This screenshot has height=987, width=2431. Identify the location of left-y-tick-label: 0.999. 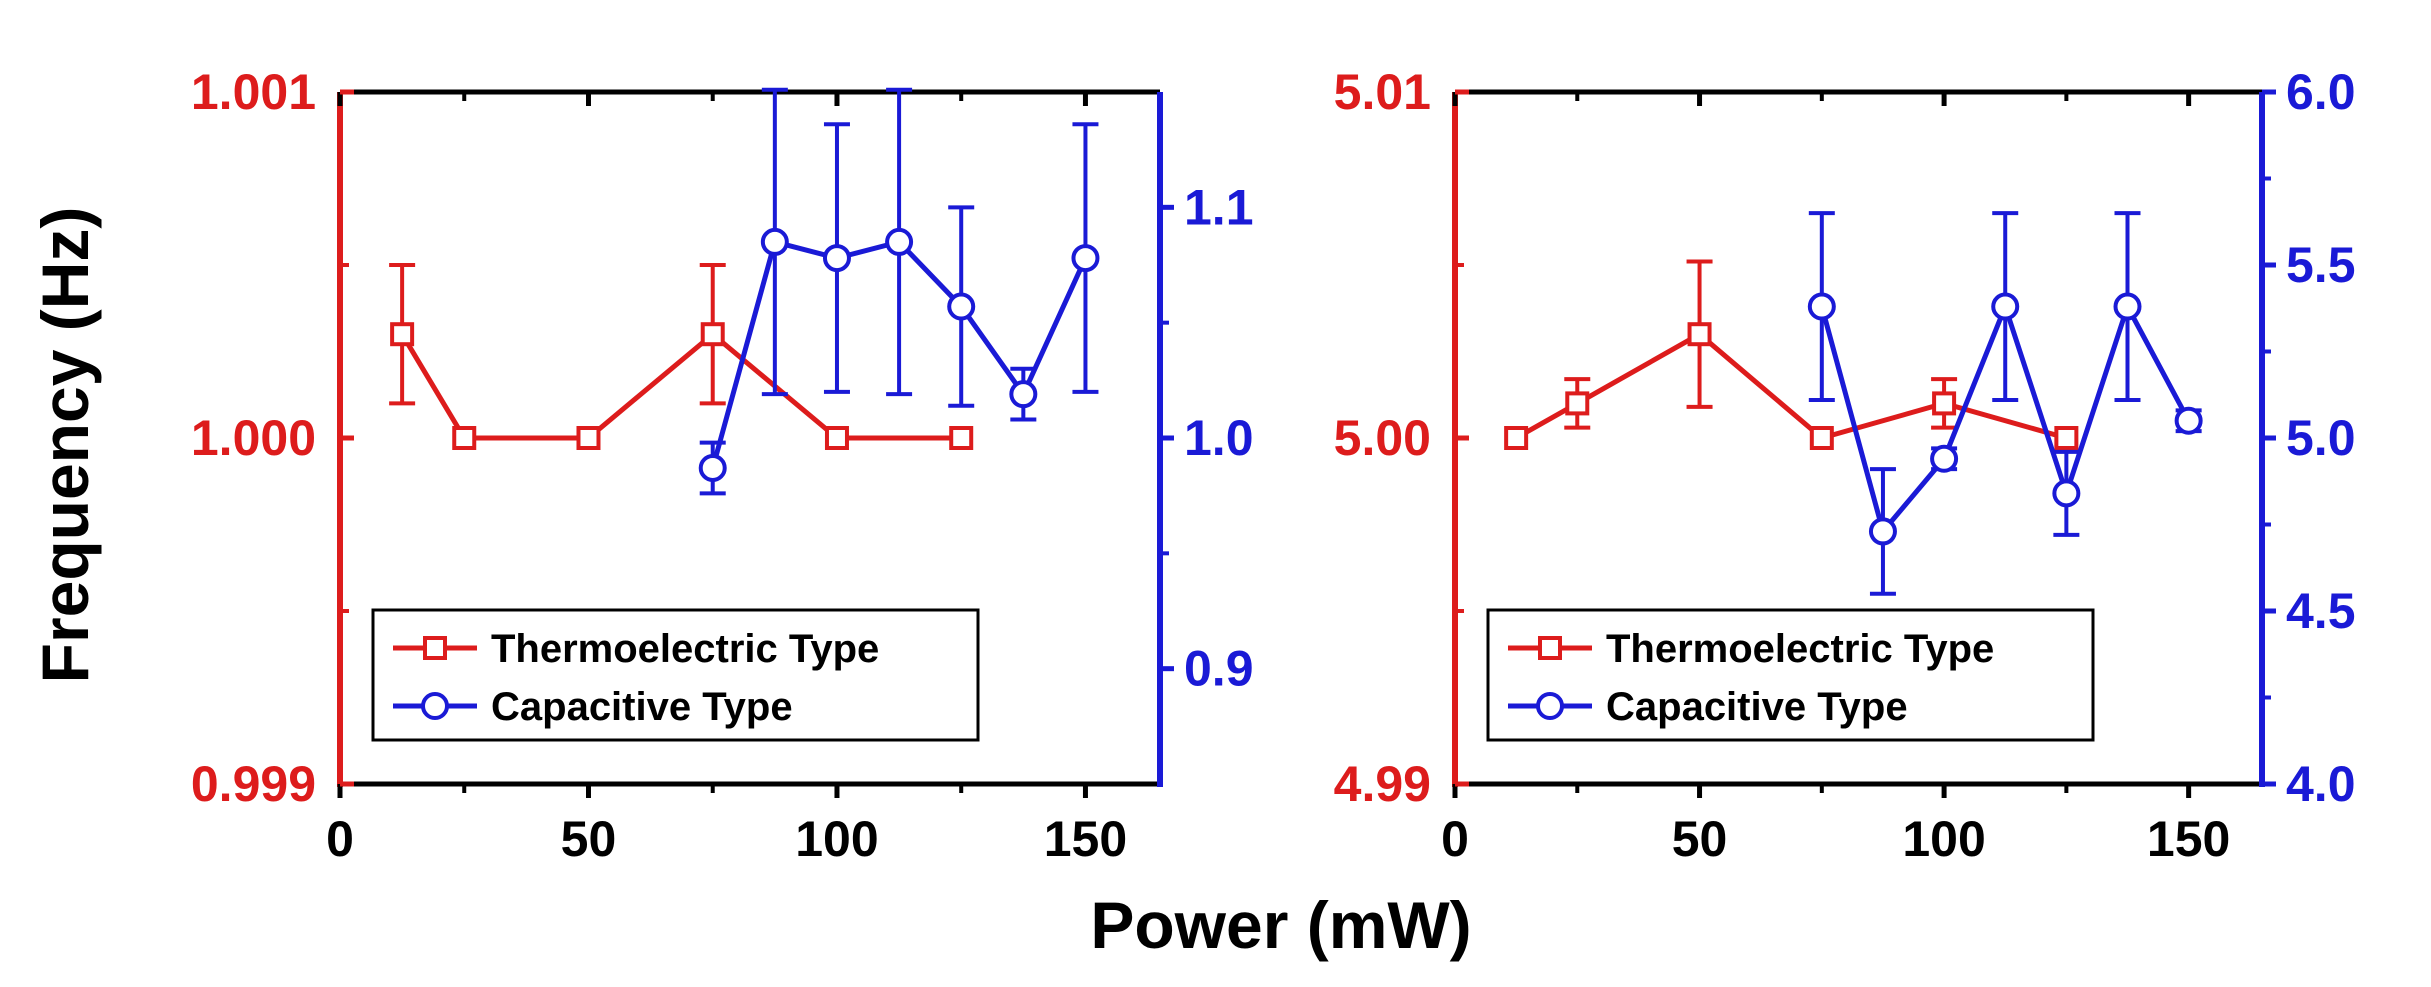
(253, 784).